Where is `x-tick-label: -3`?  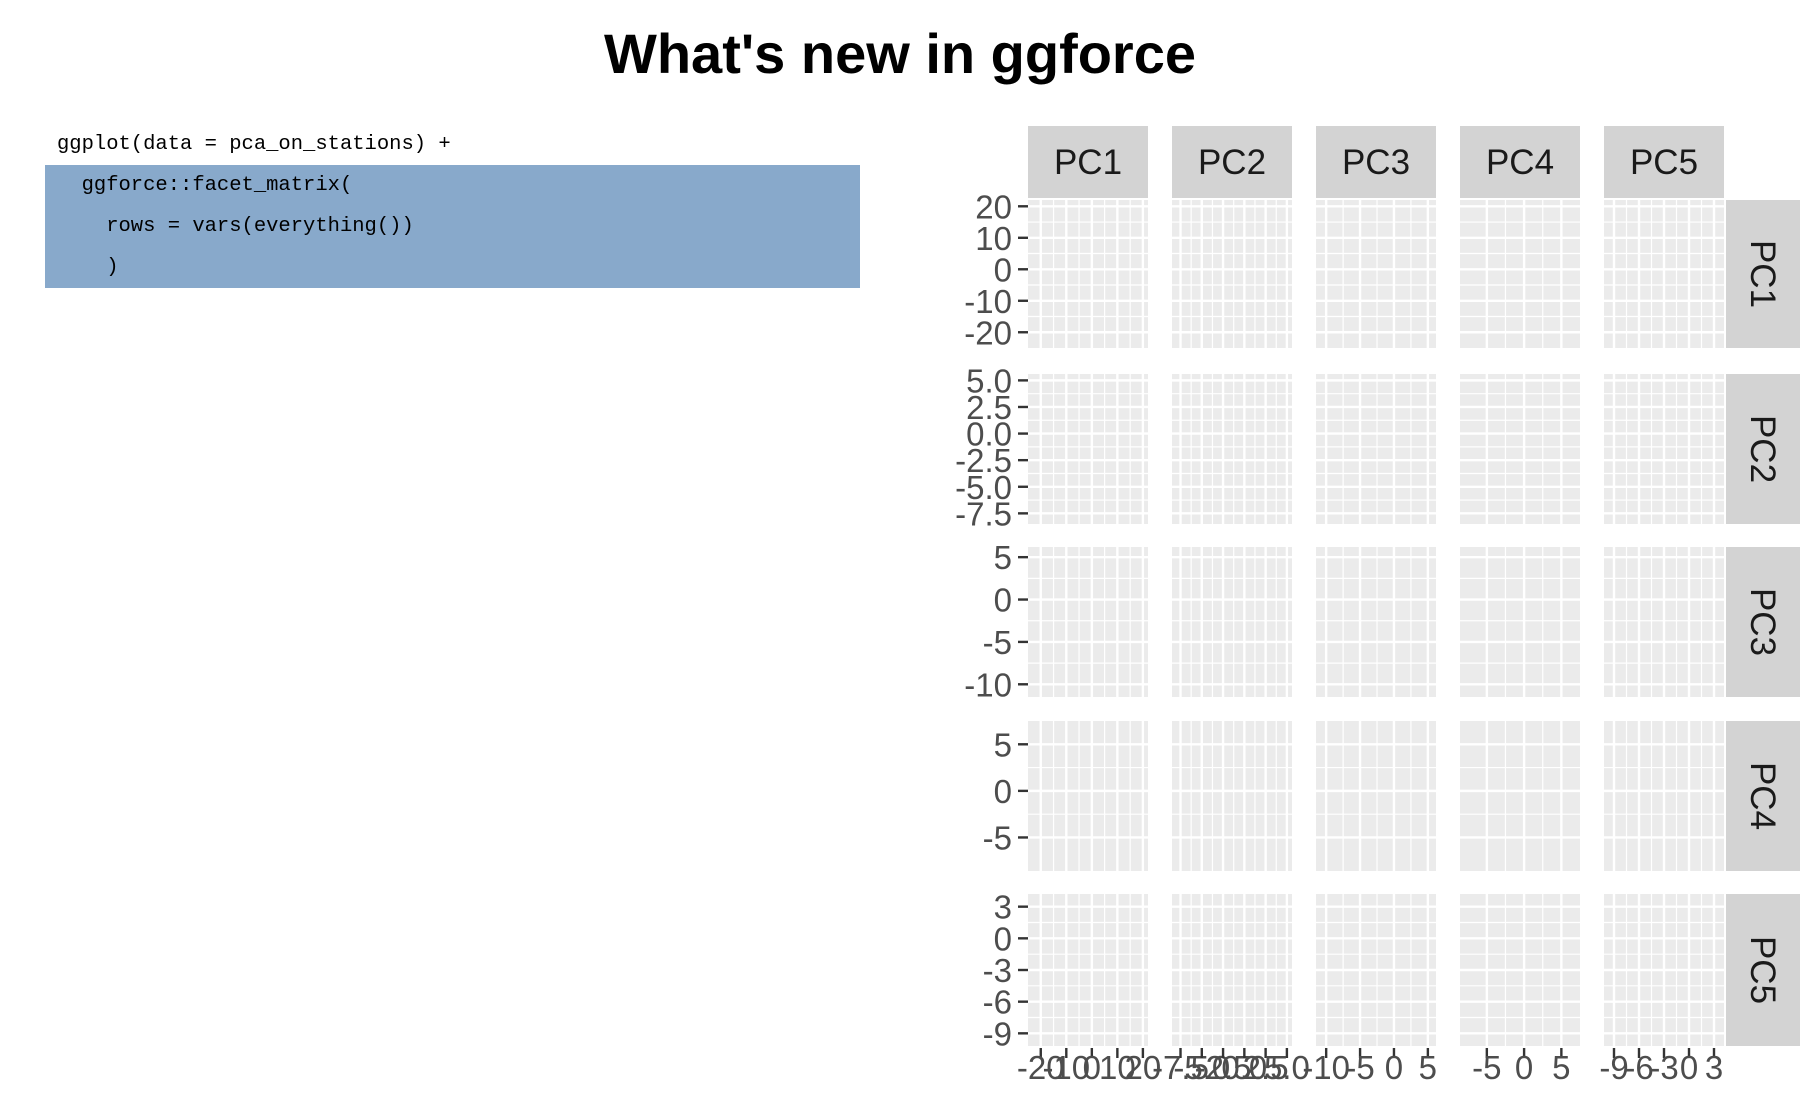
x-tick-label: -3 is located at coordinates (1663, 1067).